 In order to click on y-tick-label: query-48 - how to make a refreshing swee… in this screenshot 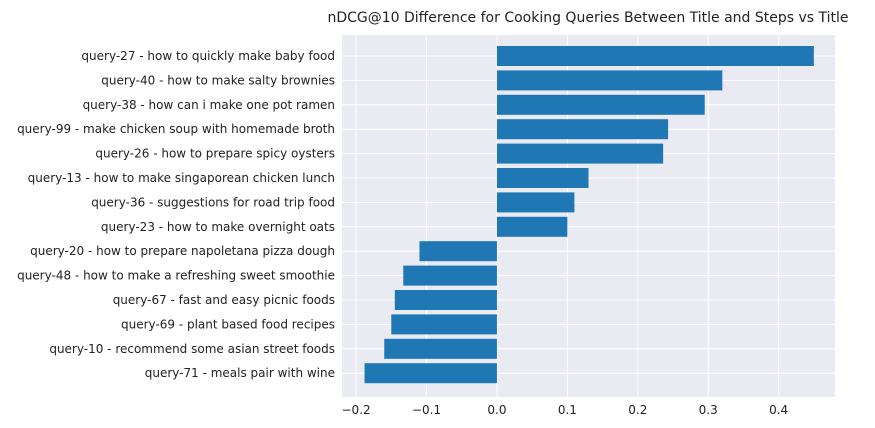, I will do `click(176, 276)`.